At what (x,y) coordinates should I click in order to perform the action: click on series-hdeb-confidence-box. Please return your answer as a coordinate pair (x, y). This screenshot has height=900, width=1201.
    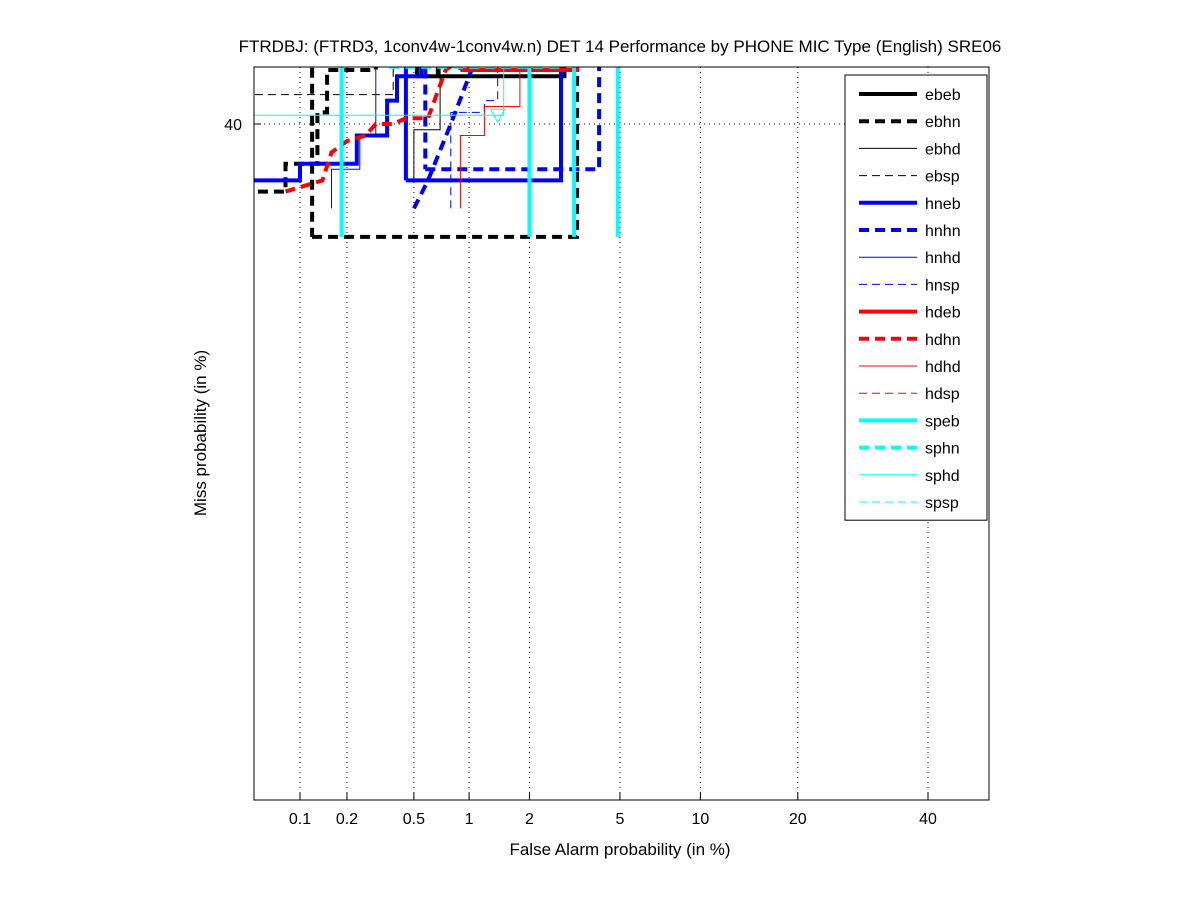
    Looking at the image, I should click on (519, 69).